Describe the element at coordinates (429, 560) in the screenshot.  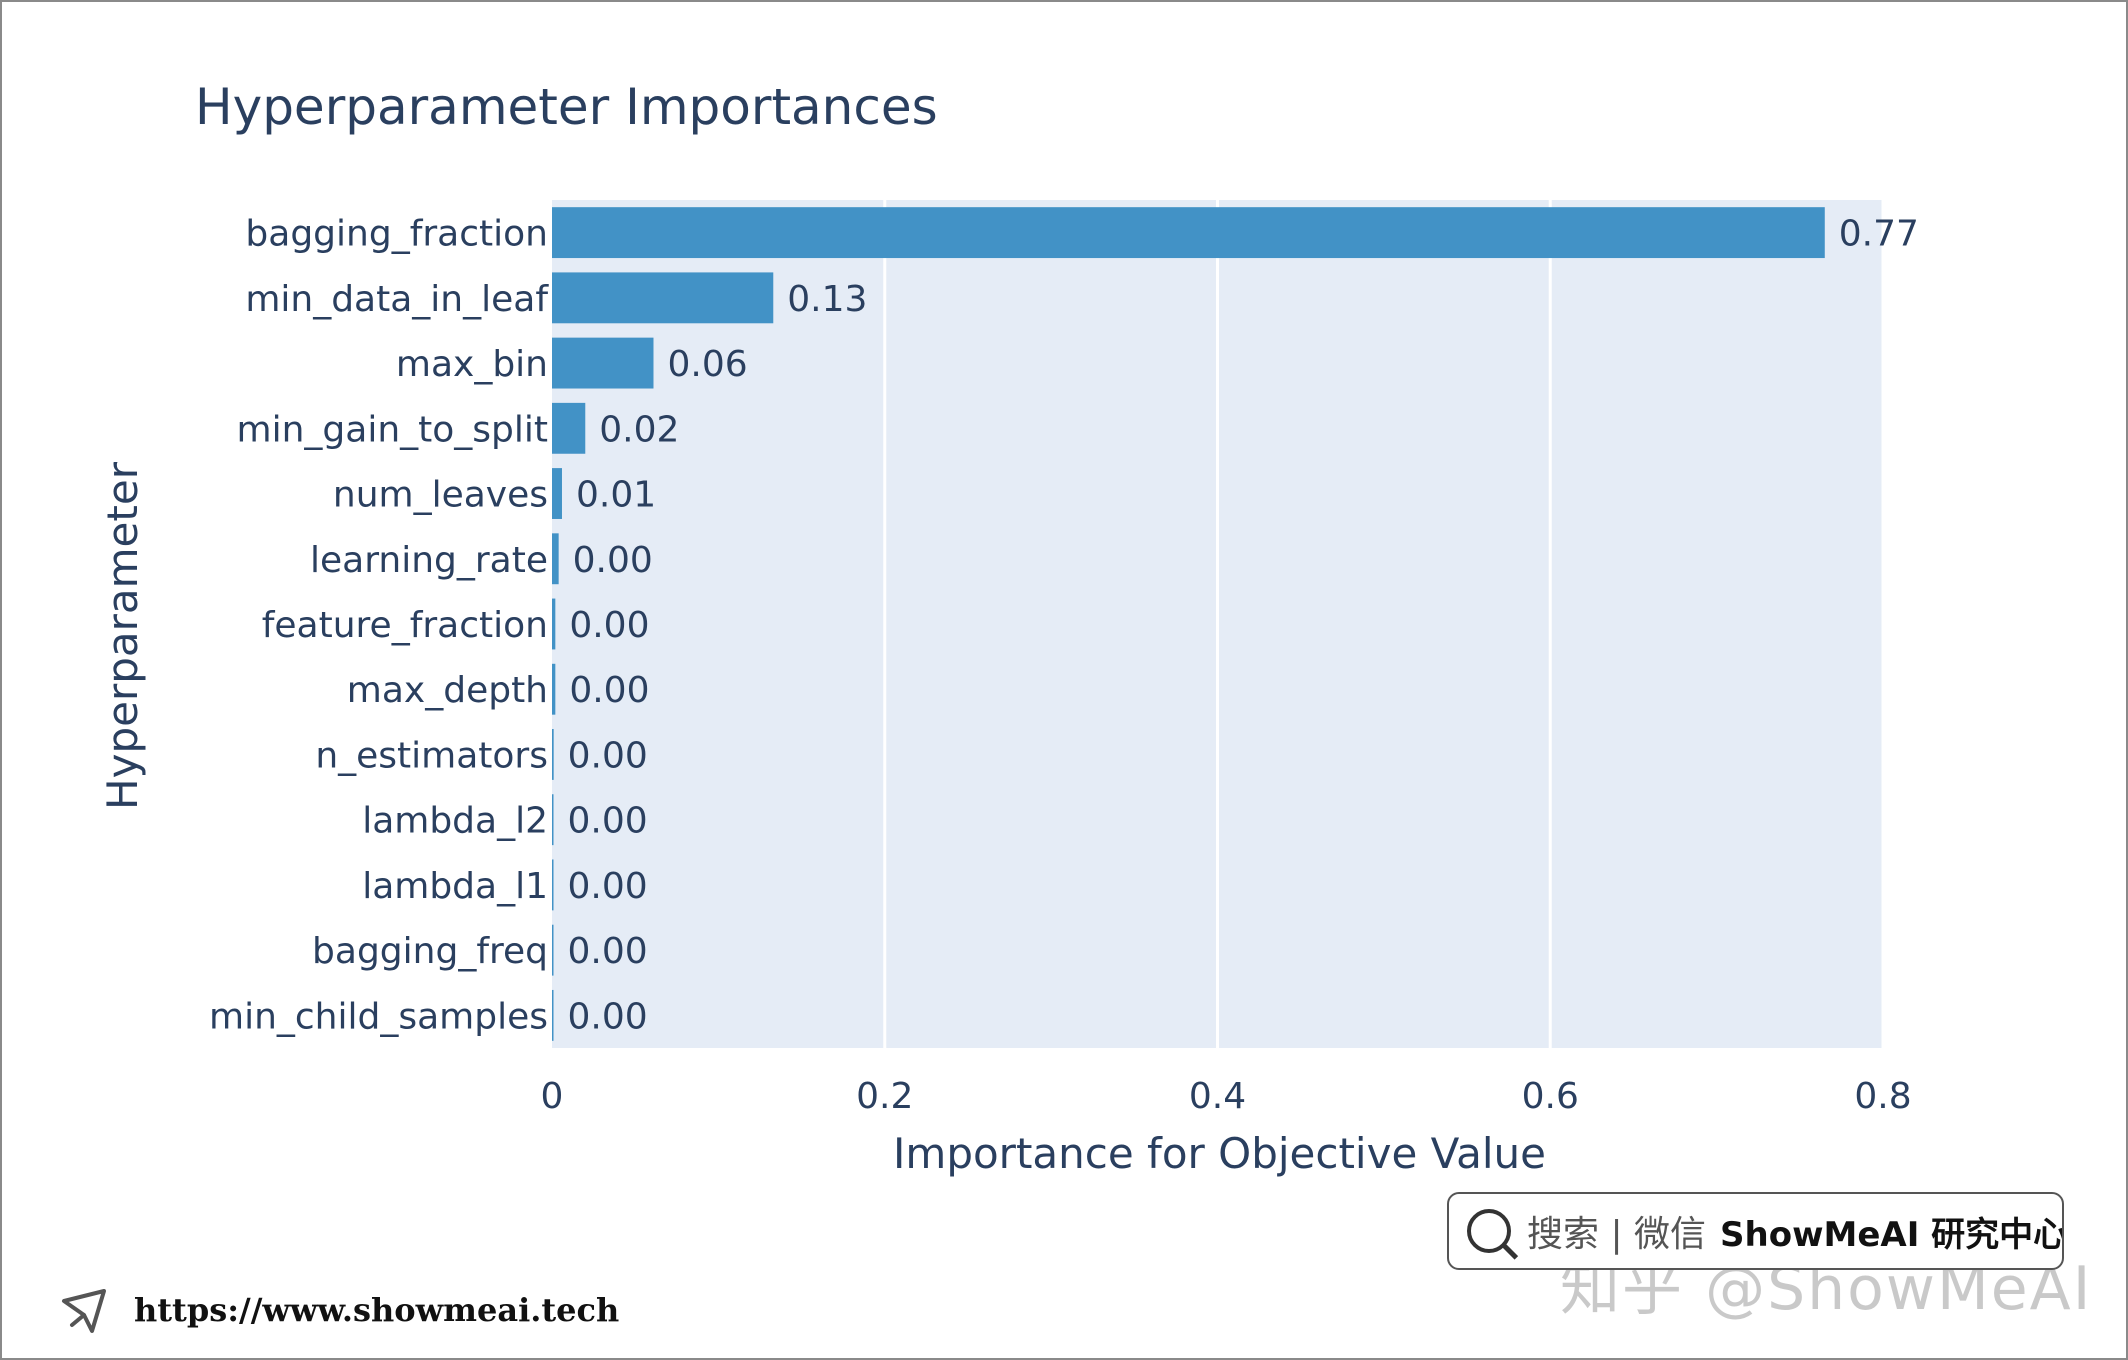
I see `y-tick-label: learning_rate` at that location.